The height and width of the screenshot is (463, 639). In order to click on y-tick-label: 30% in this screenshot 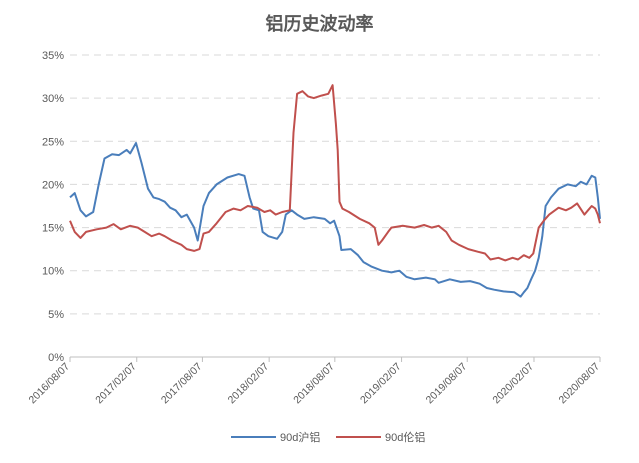, I will do `click(53, 99)`.